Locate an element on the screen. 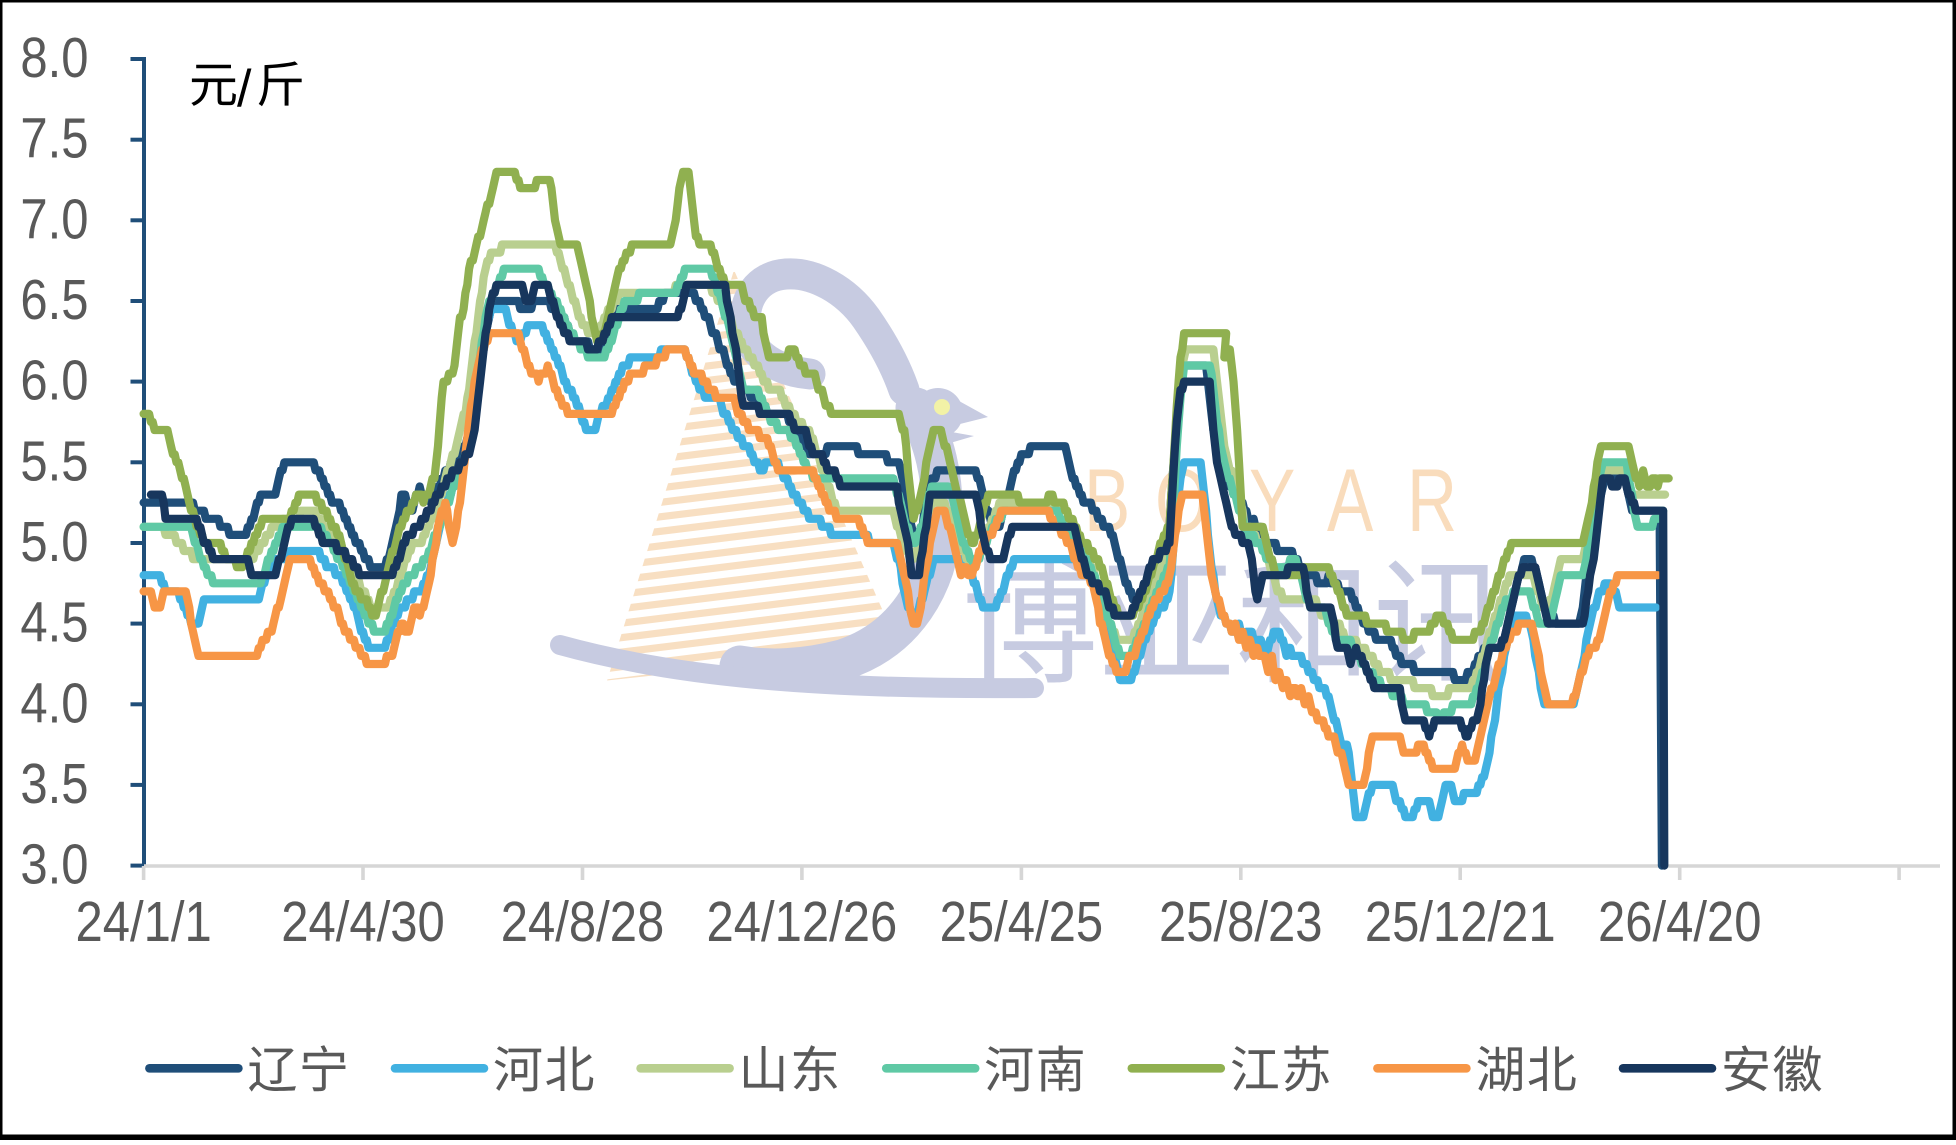  svg-text: 3.0 is located at coordinates (54, 864).